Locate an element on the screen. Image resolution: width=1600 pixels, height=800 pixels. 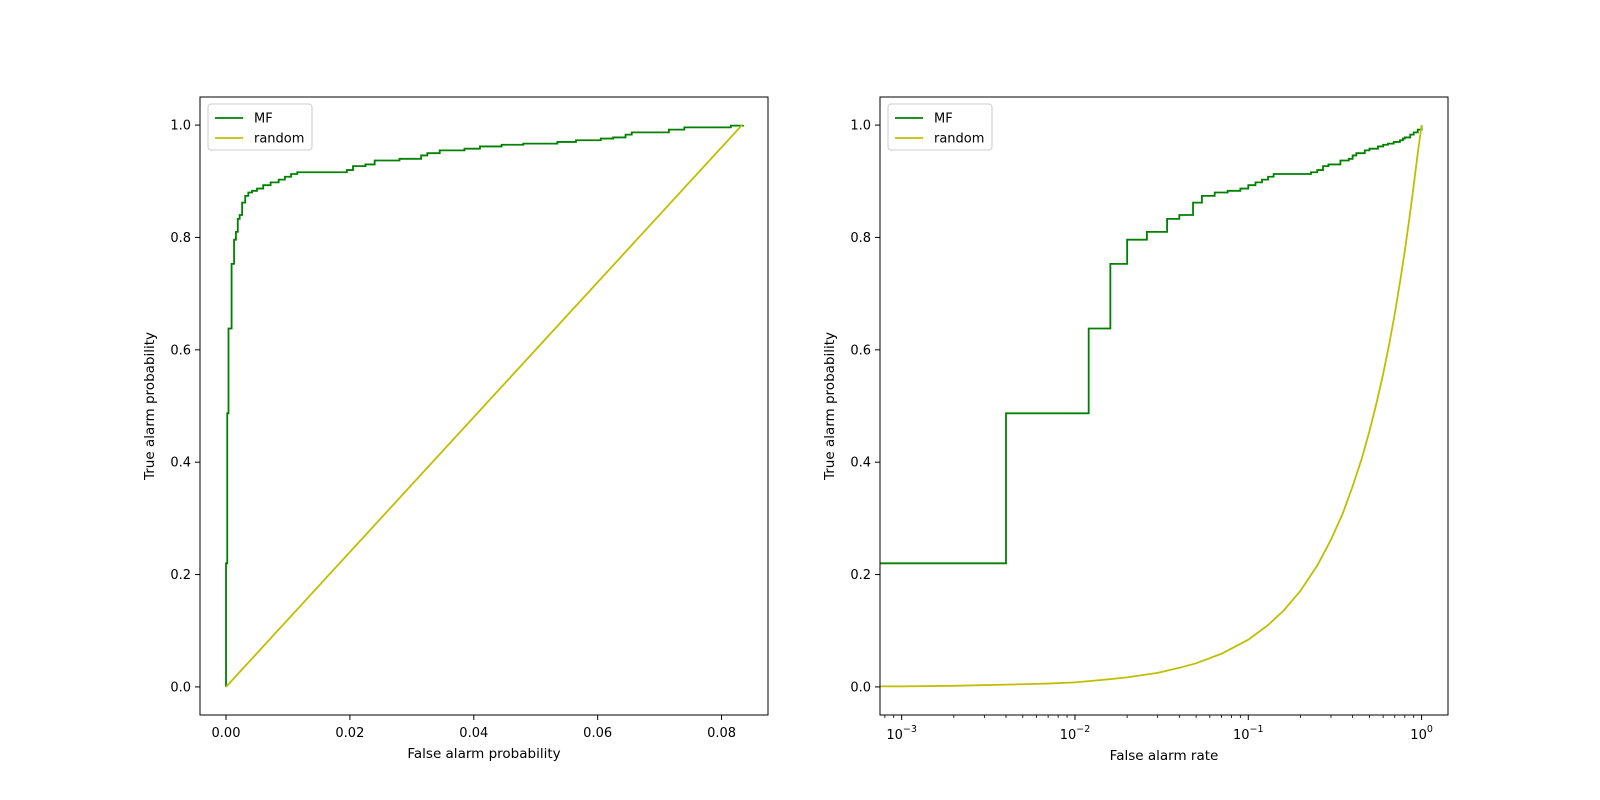
x-tick-label: 0.00 is located at coordinates (226, 733).